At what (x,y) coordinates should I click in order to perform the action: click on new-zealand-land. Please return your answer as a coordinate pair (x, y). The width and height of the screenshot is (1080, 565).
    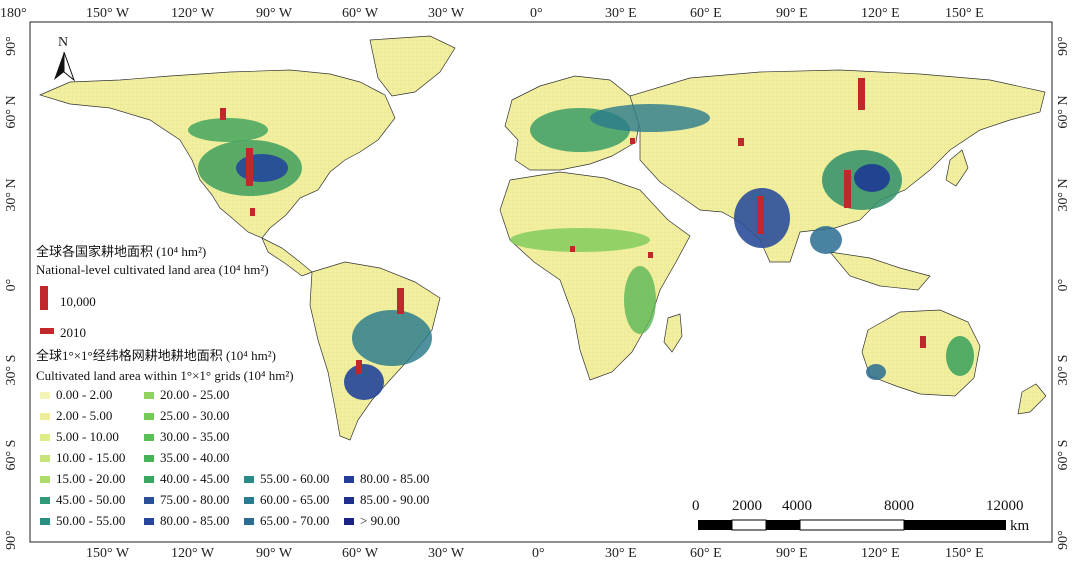
    Looking at the image, I should click on (1032, 399).